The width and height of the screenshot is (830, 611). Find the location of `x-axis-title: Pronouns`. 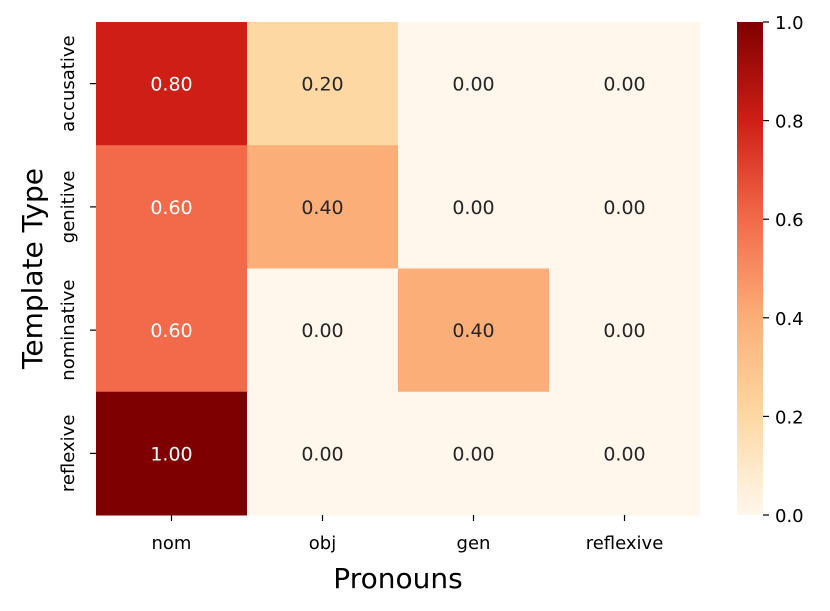

x-axis-title: Pronouns is located at coordinates (397, 578).